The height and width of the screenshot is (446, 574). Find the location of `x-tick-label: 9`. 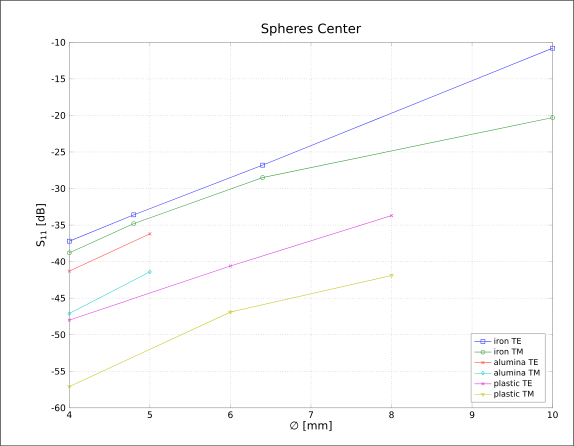

x-tick-label: 9 is located at coordinates (472, 414).